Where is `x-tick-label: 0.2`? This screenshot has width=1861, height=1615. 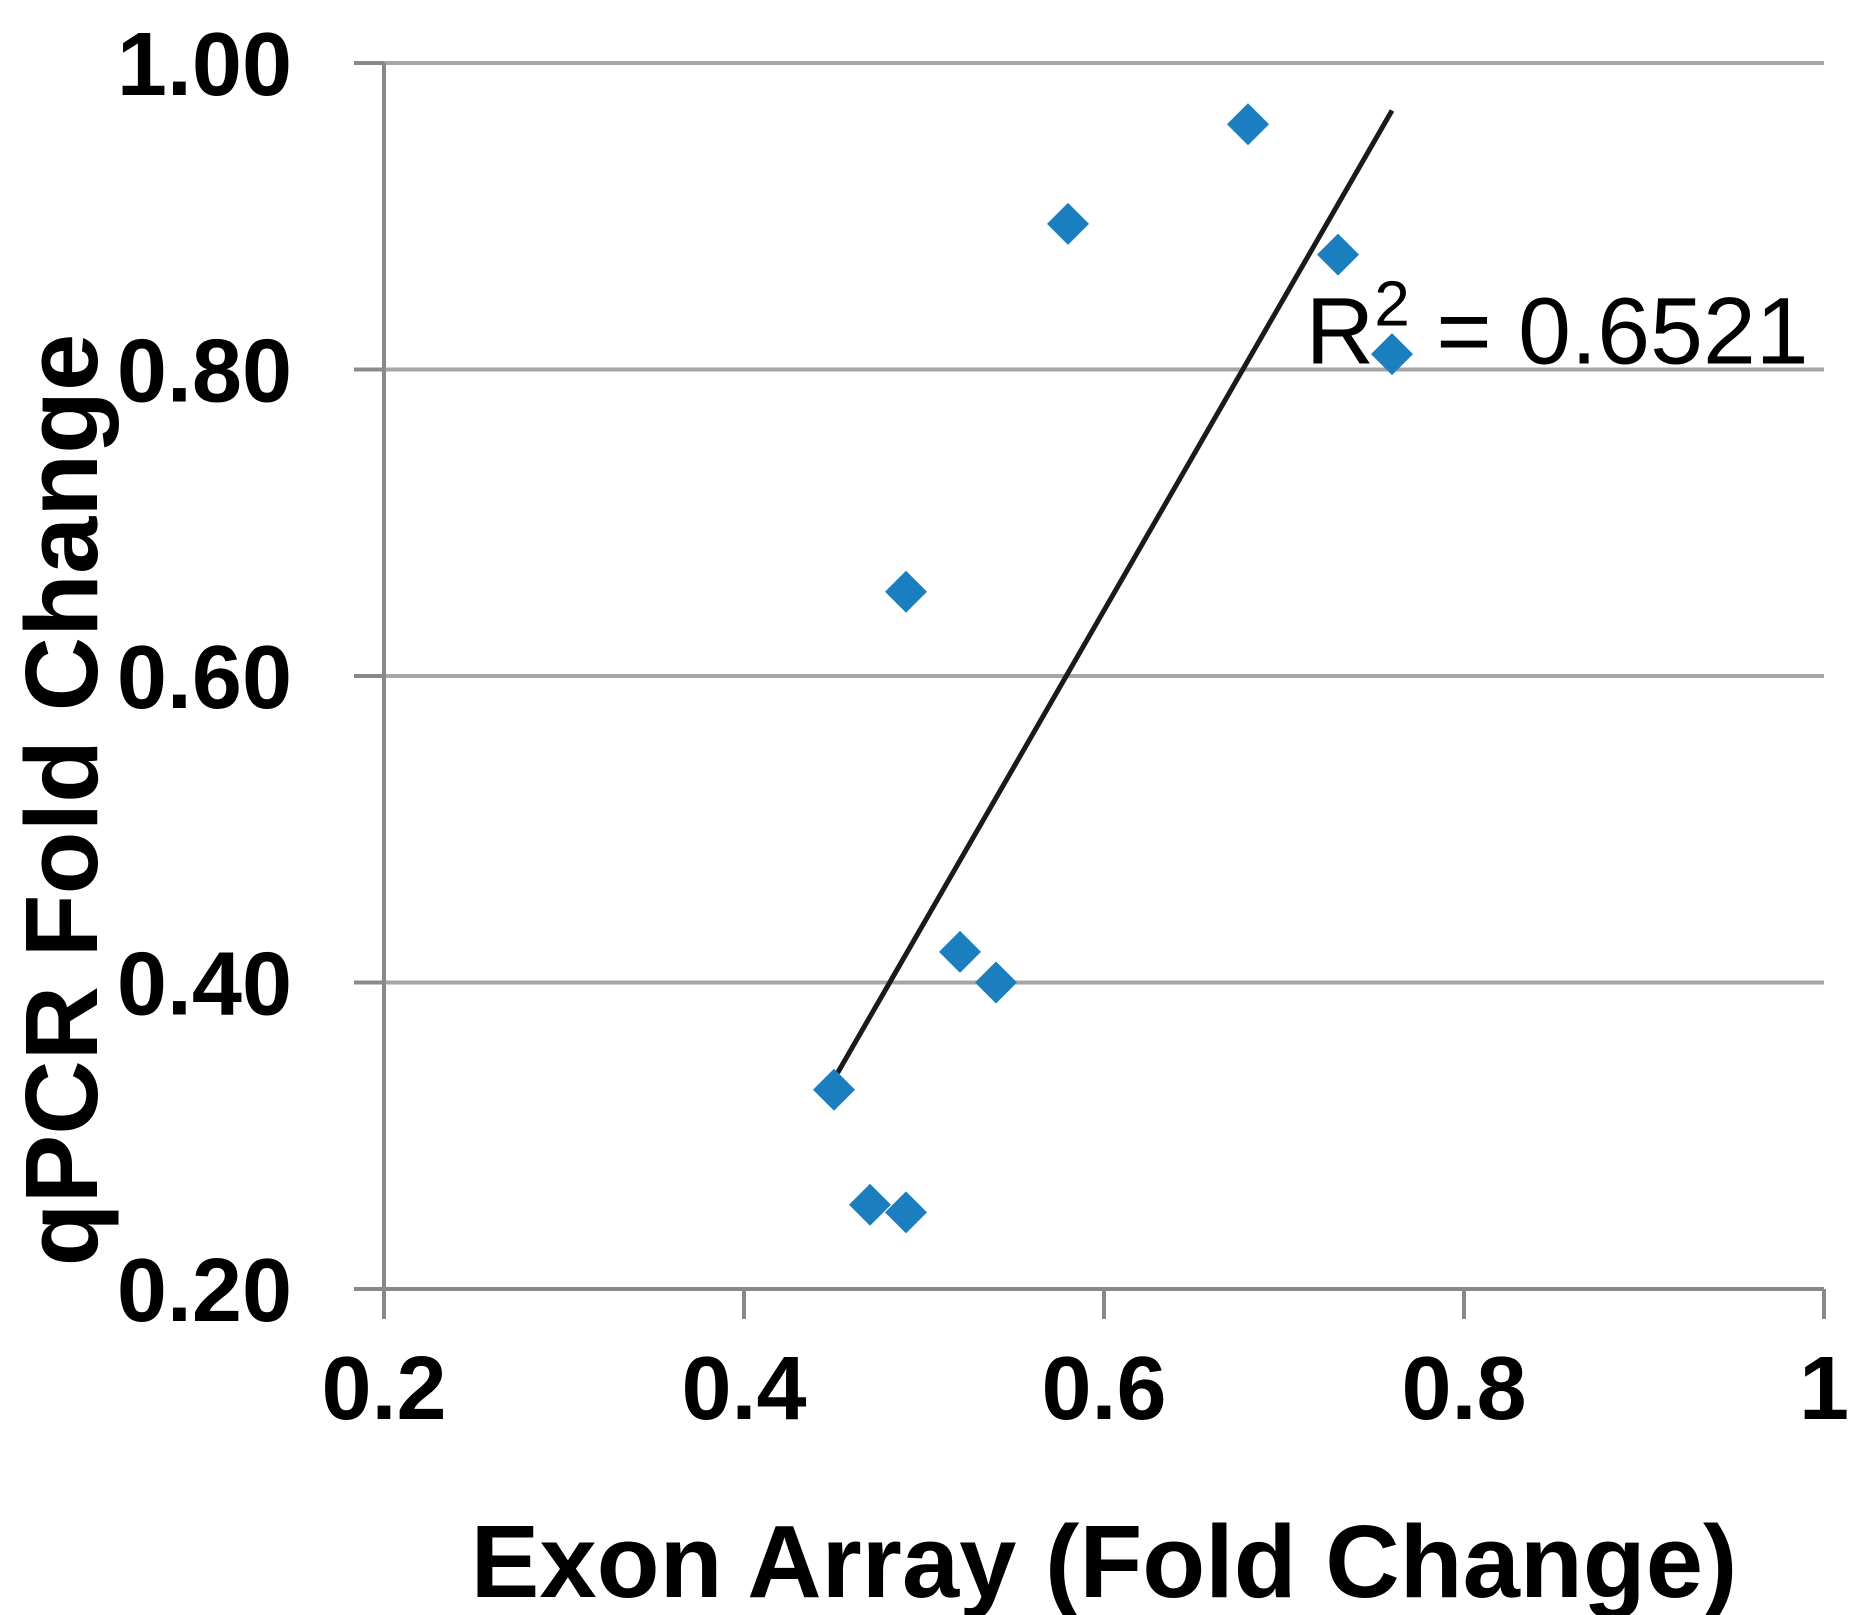 x-tick-label: 0.2 is located at coordinates (383, 1389).